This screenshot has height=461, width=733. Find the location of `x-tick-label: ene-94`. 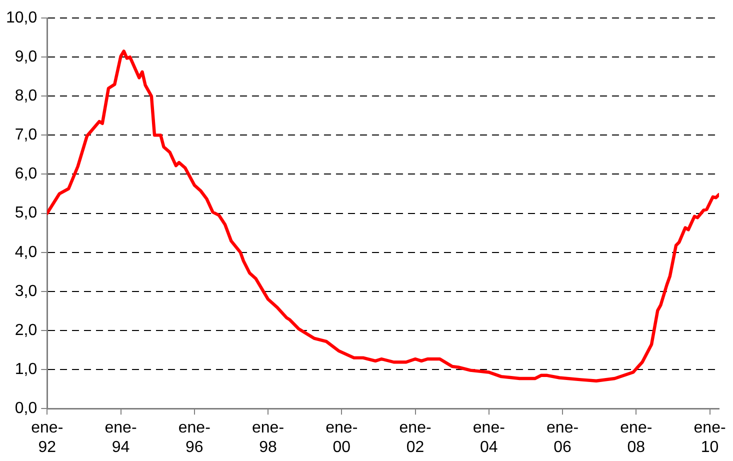

x-tick-label: ene-94 is located at coordinates (120, 438).